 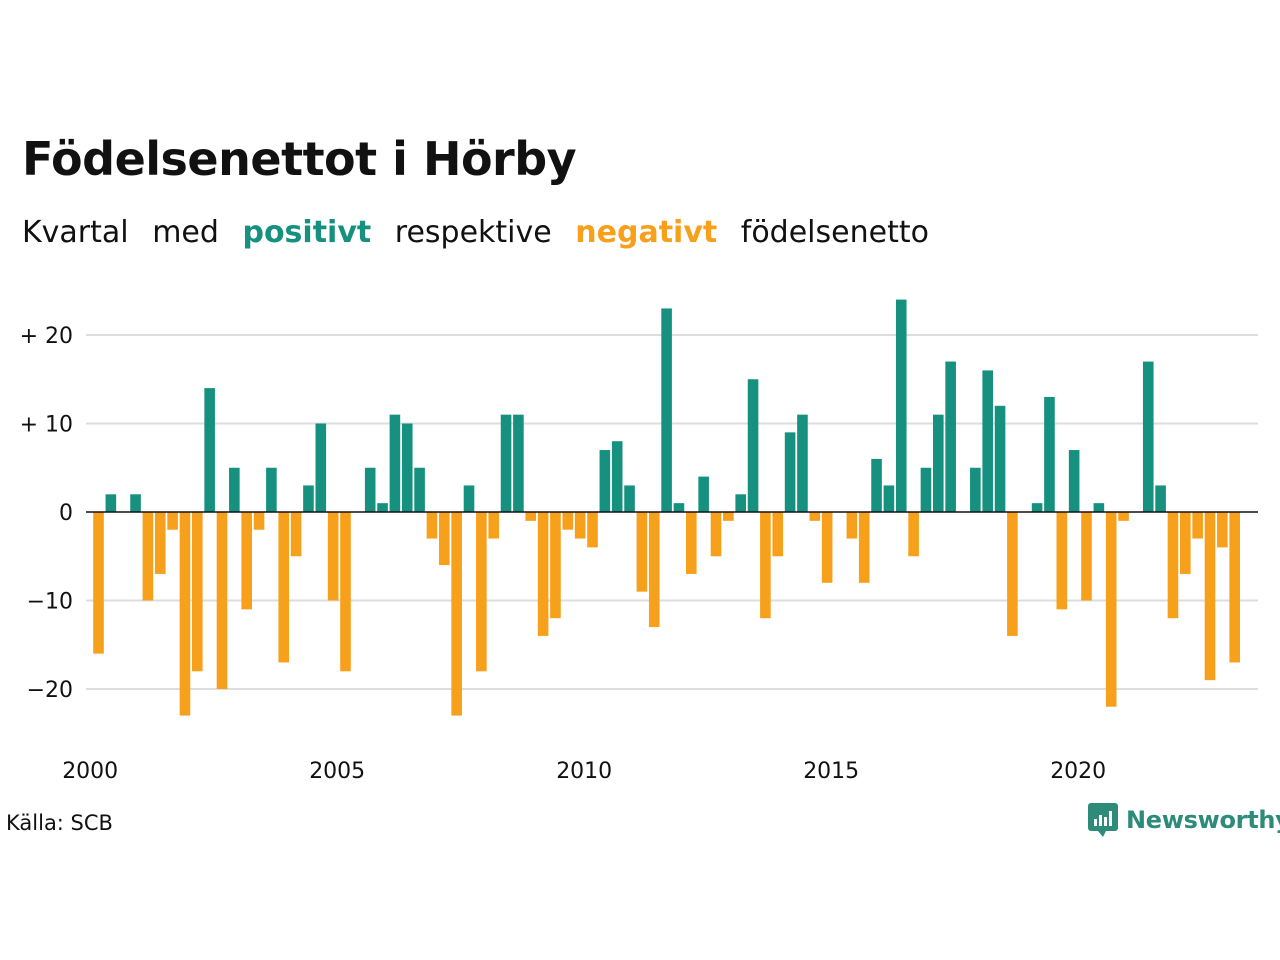 I want to click on x-tick-label: 2015, so click(x=831, y=771).